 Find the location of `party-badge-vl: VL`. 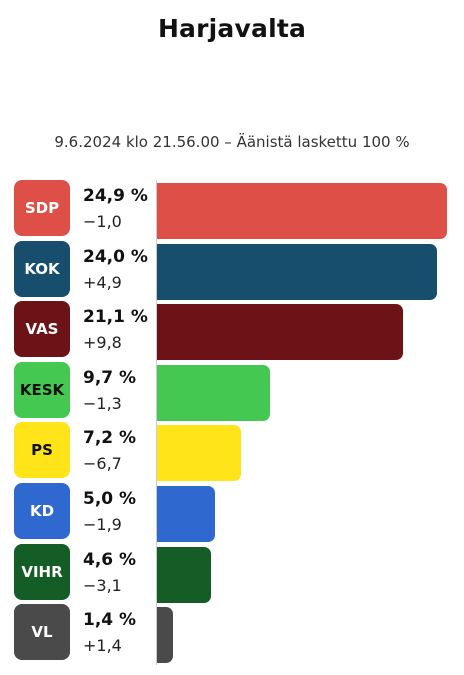

party-badge-vl: VL is located at coordinates (42, 632).